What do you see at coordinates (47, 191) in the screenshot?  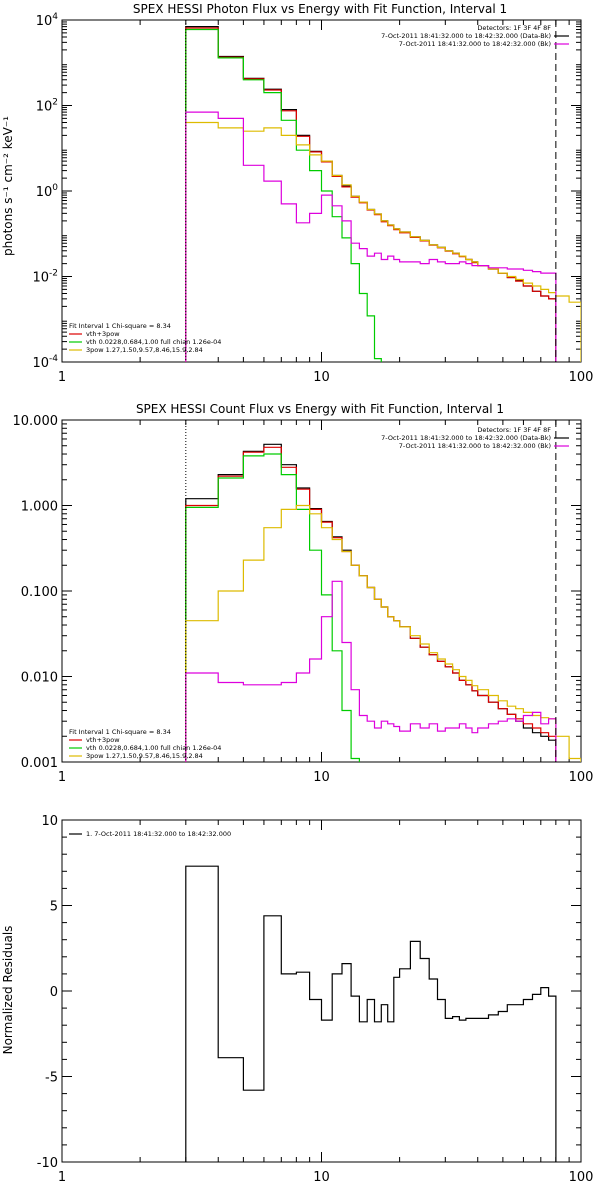 I see `y-tick-label: 10⁰` at bounding box center [47, 191].